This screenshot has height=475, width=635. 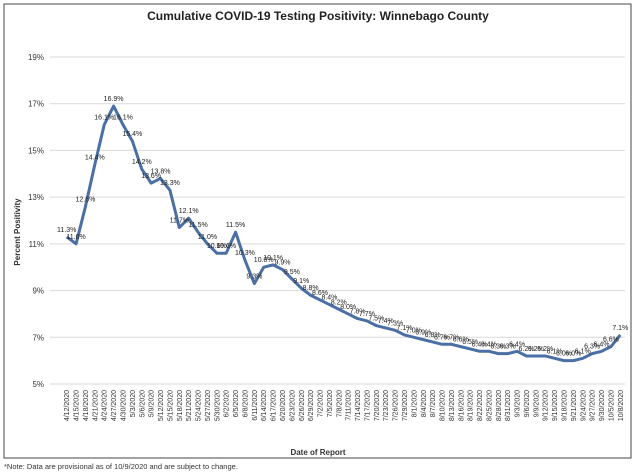 I want to click on data-label: 14.4%, so click(x=95, y=157).